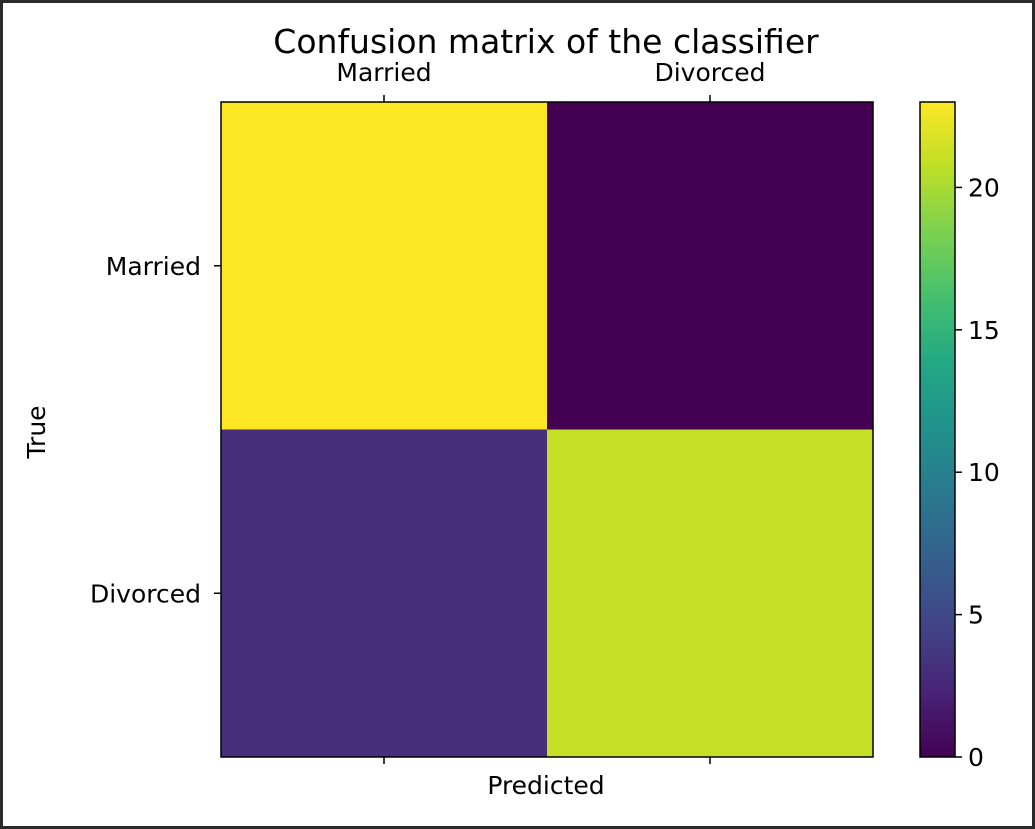 The height and width of the screenshot is (829, 1035). What do you see at coordinates (36, 432) in the screenshot?
I see `y-axis-label: True` at bounding box center [36, 432].